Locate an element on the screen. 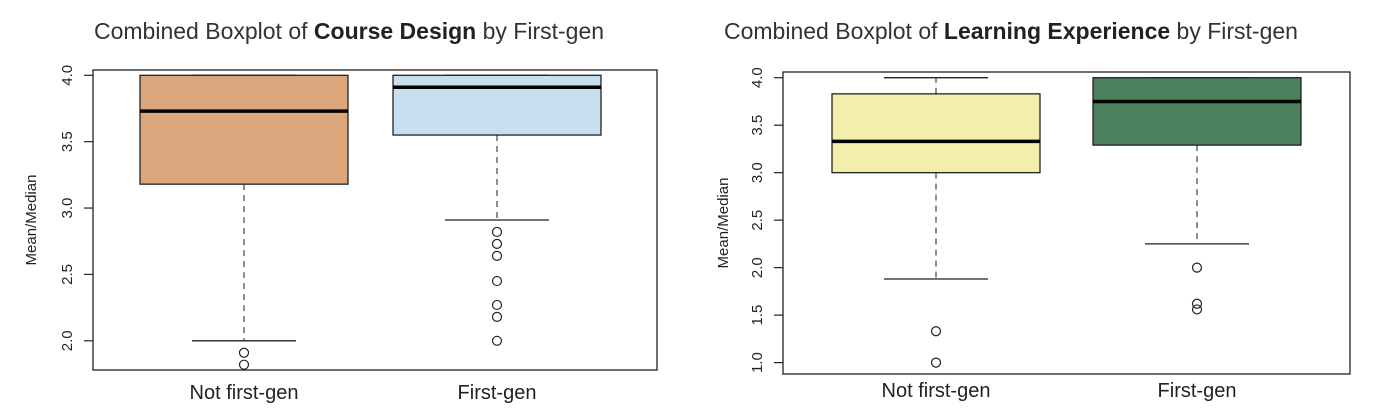 The image size is (1378, 418). title-bold: Course Design is located at coordinates (395, 31).